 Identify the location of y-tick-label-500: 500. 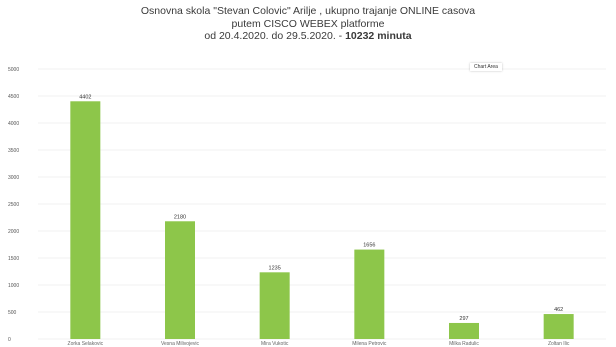
(12, 313).